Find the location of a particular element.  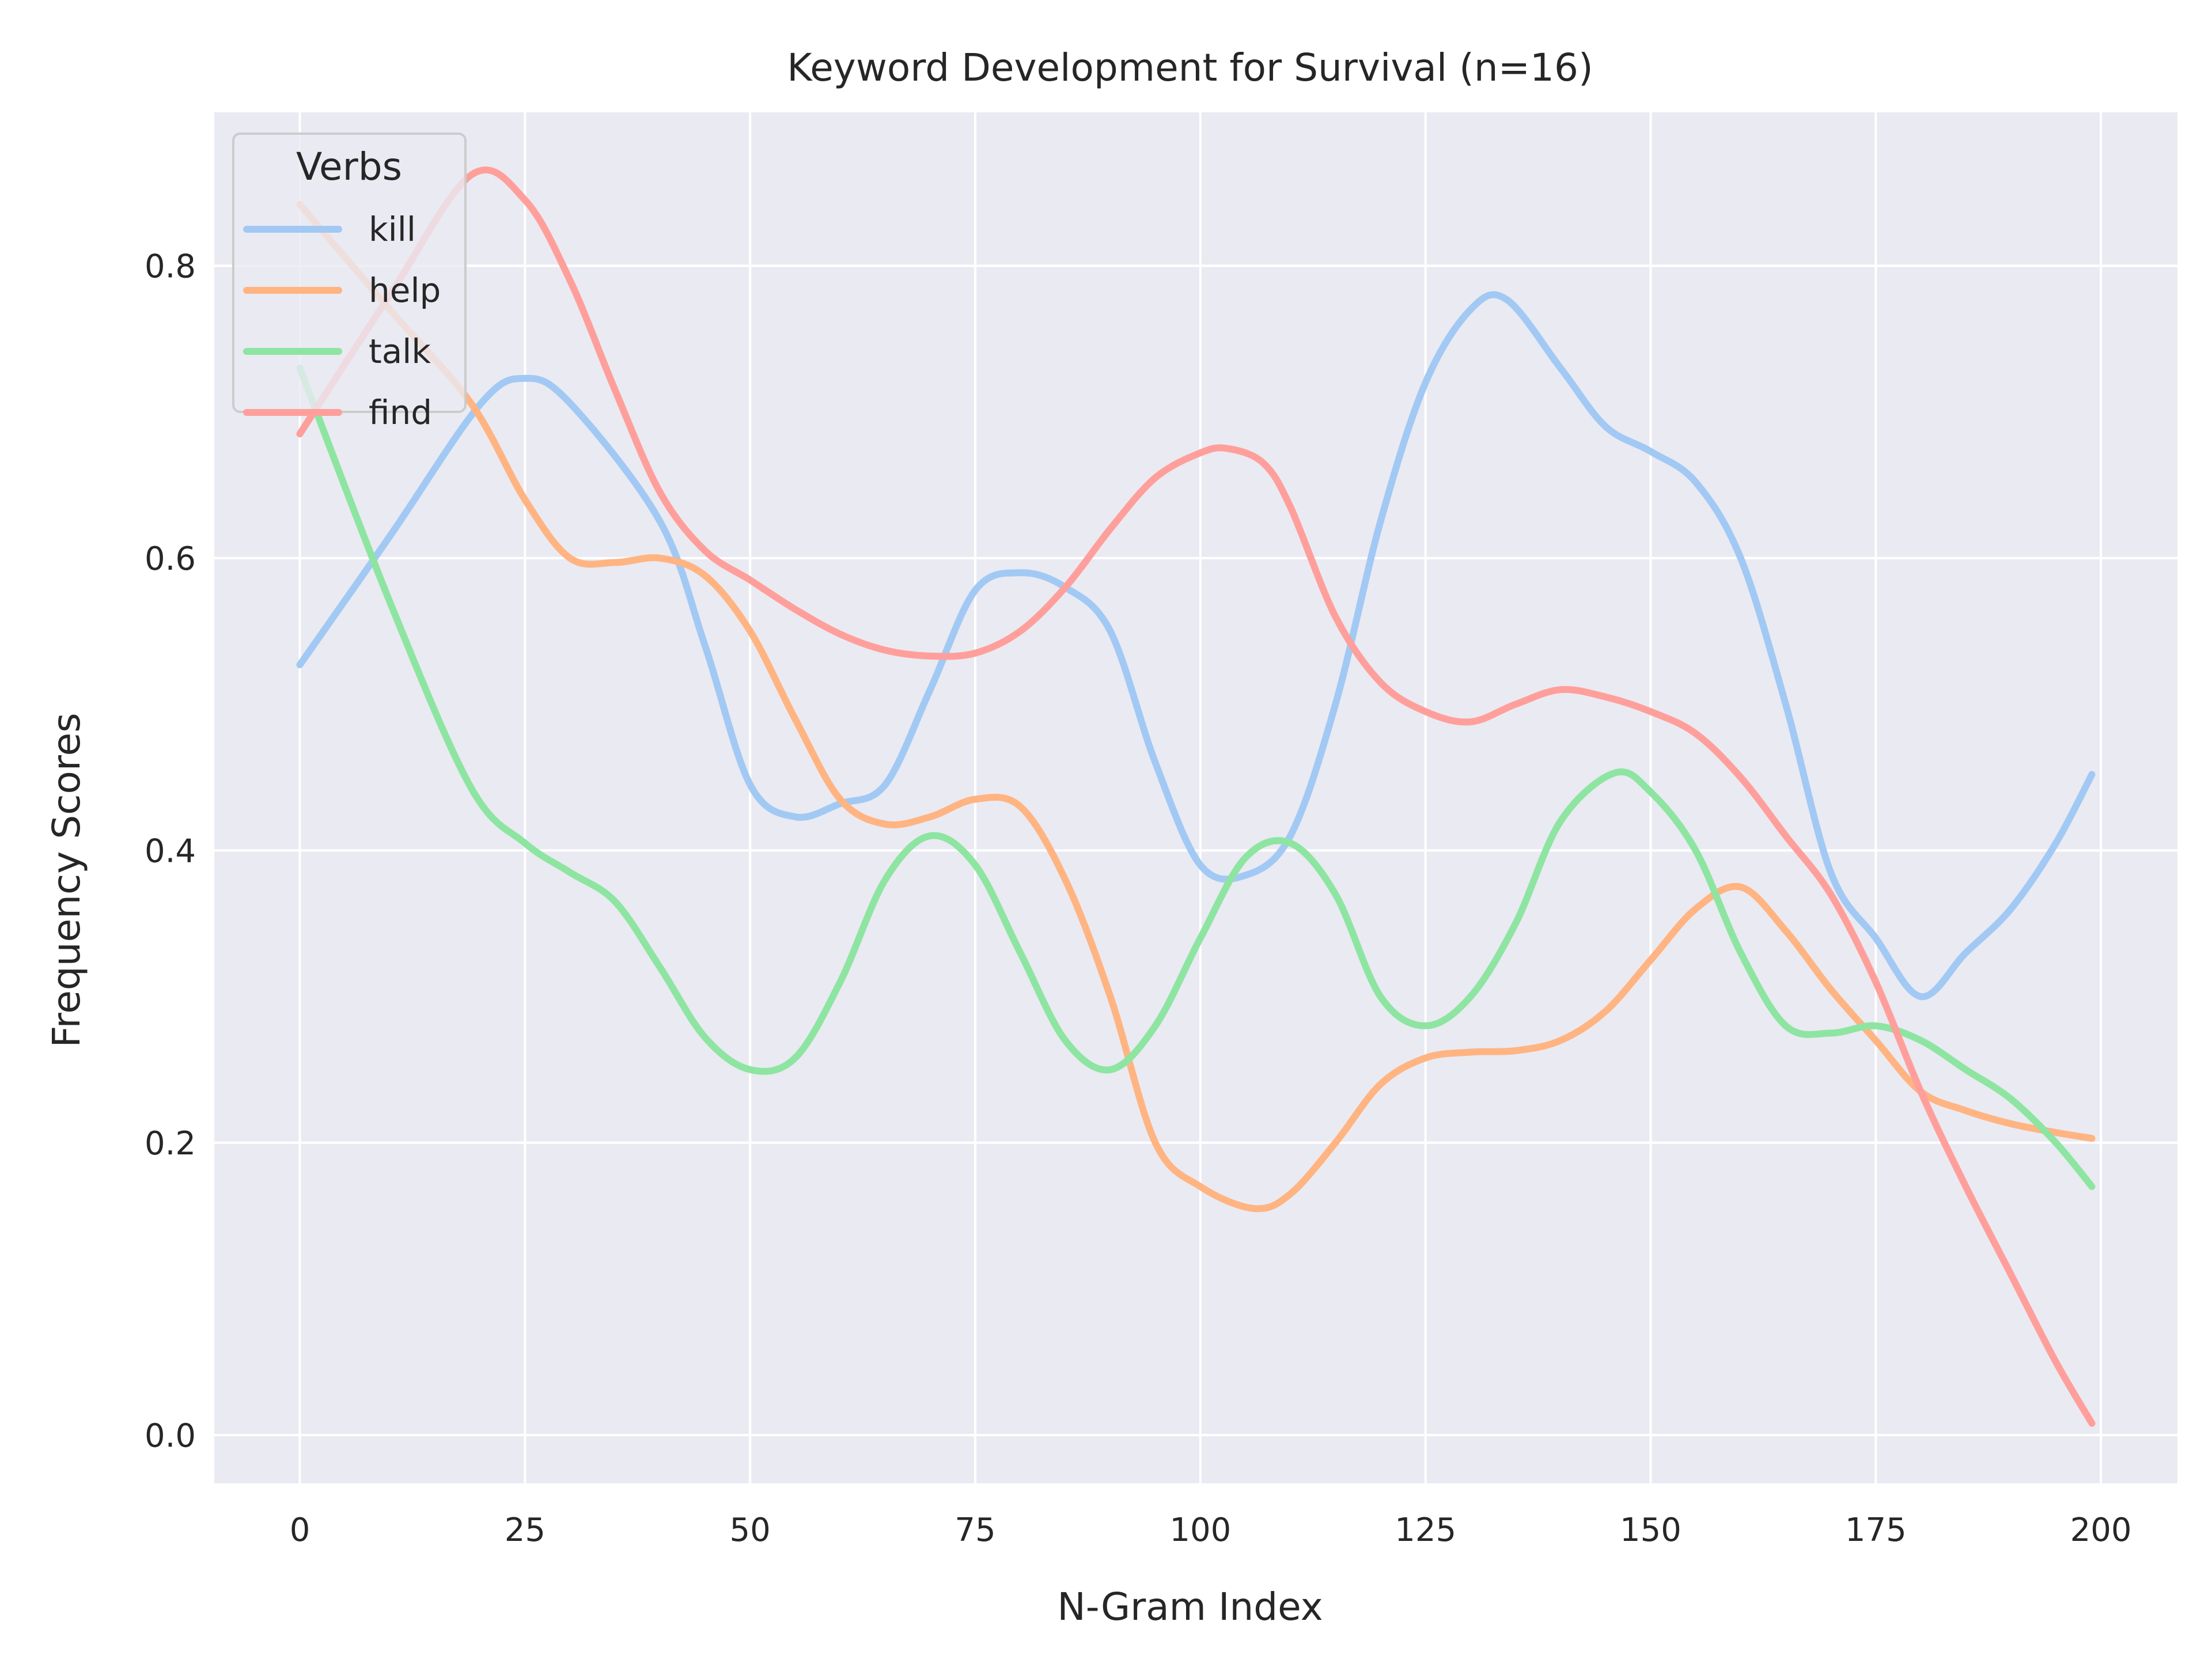

legend-label-kill: kill is located at coordinates (392, 229).